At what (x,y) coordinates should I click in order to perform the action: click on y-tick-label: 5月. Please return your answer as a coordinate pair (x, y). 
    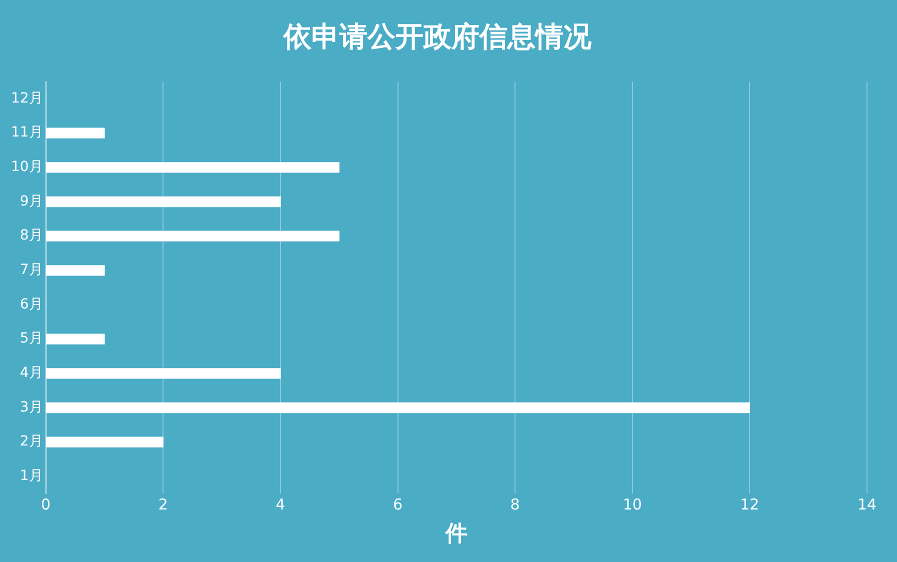
    Looking at the image, I should click on (31, 338).